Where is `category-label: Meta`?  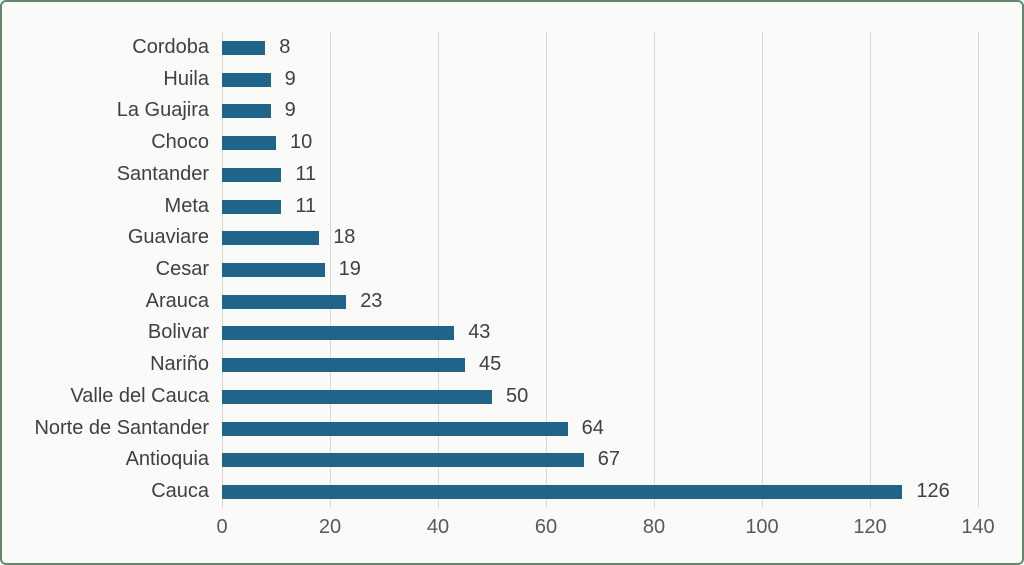 category-label: Meta is located at coordinates (186, 205).